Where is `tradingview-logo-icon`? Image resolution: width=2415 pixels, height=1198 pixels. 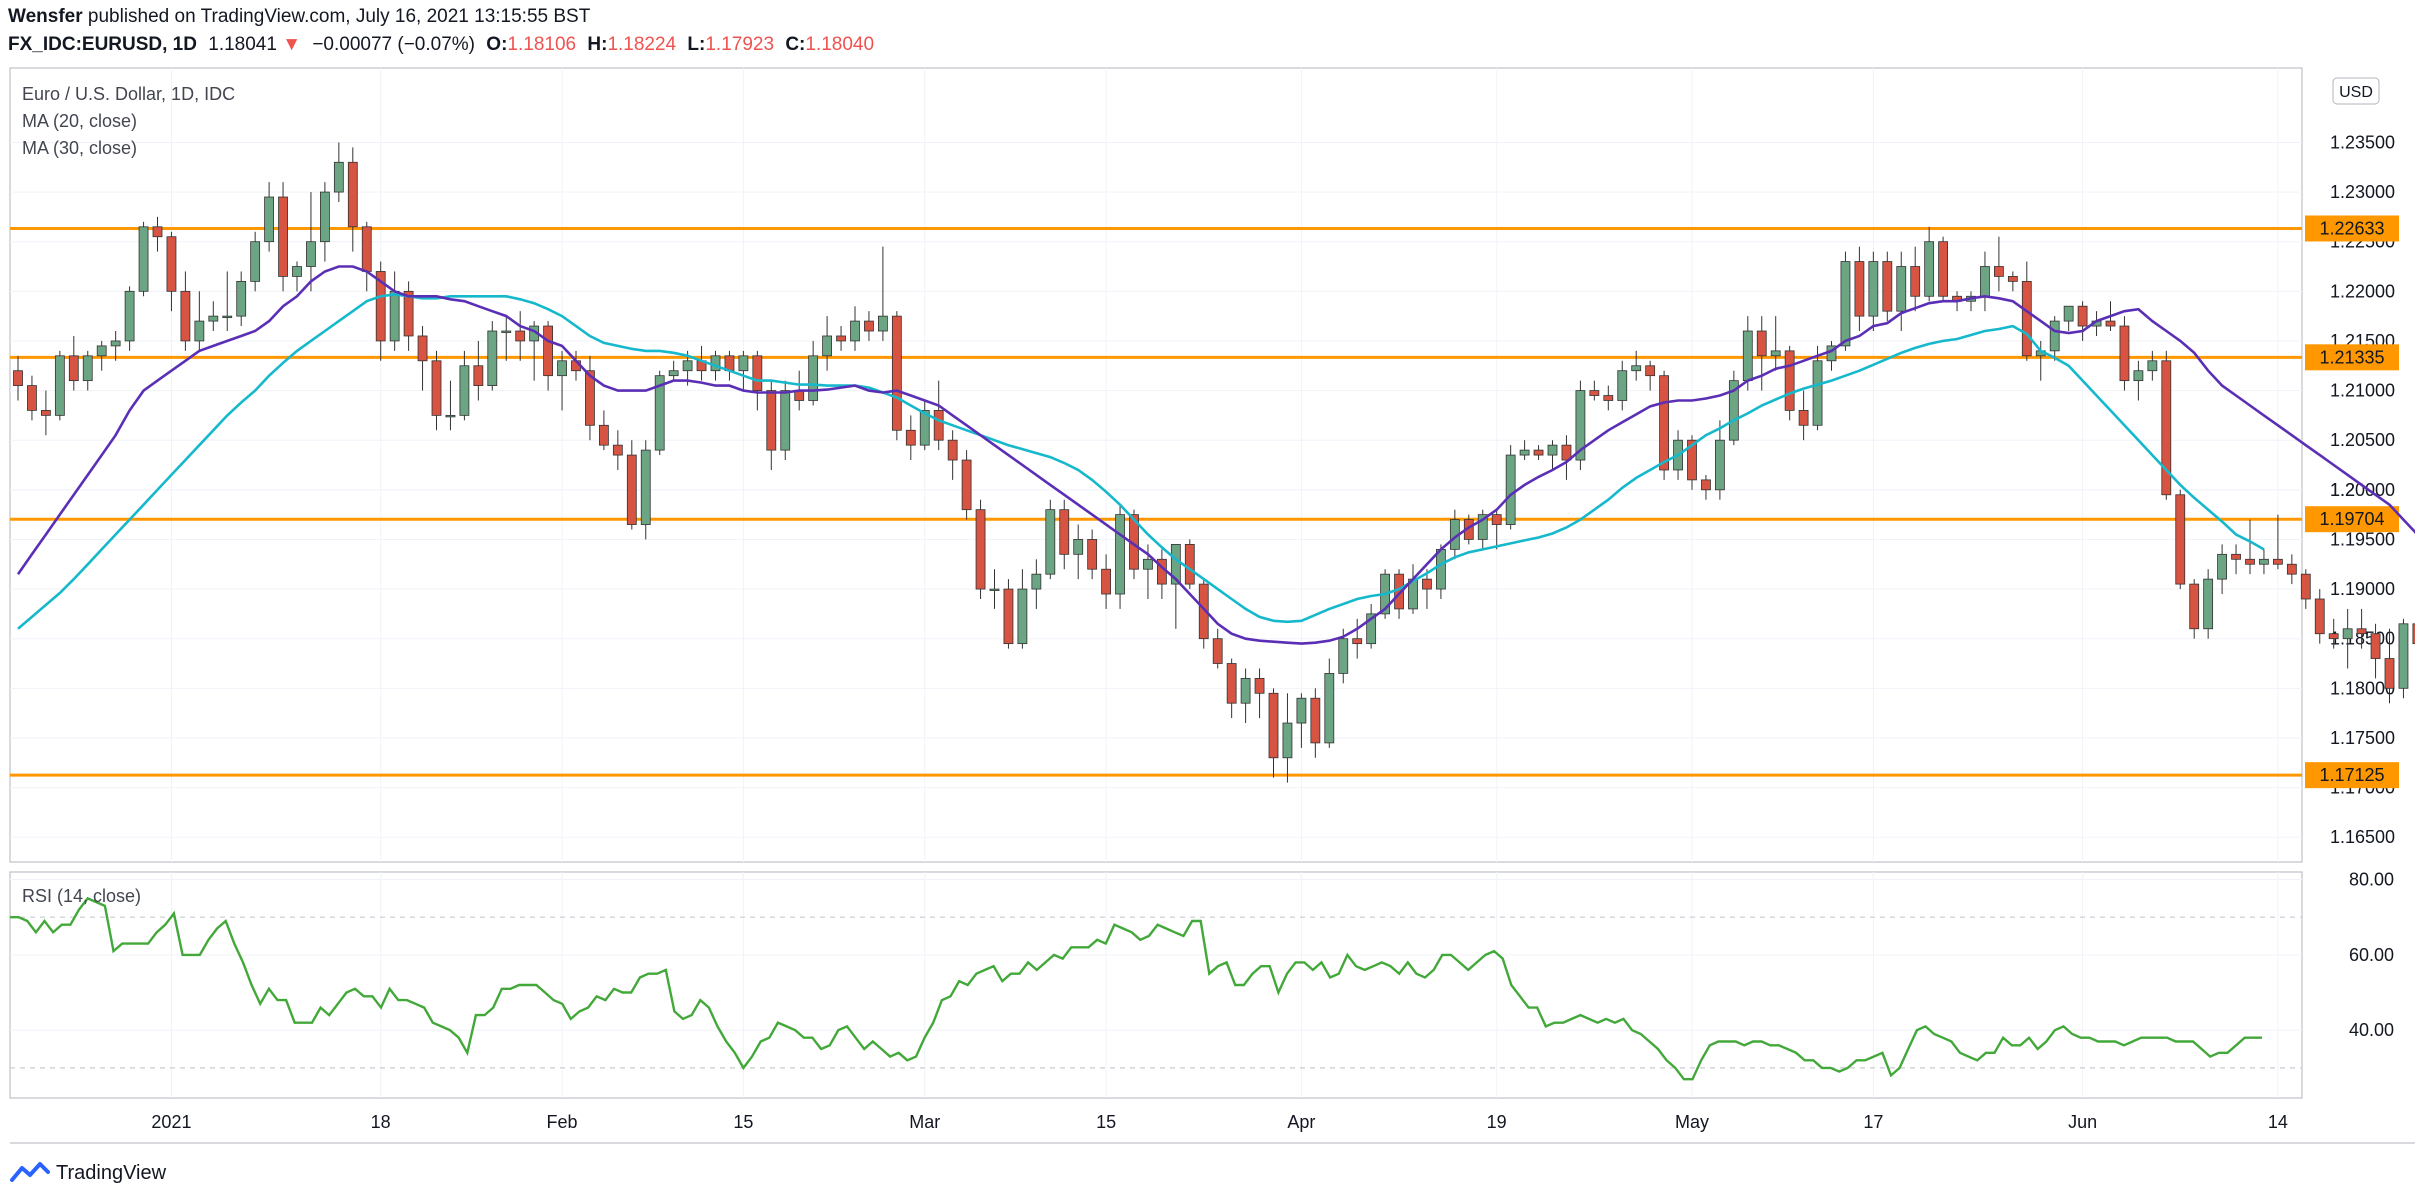
tradingview-logo-icon is located at coordinates (30, 1172).